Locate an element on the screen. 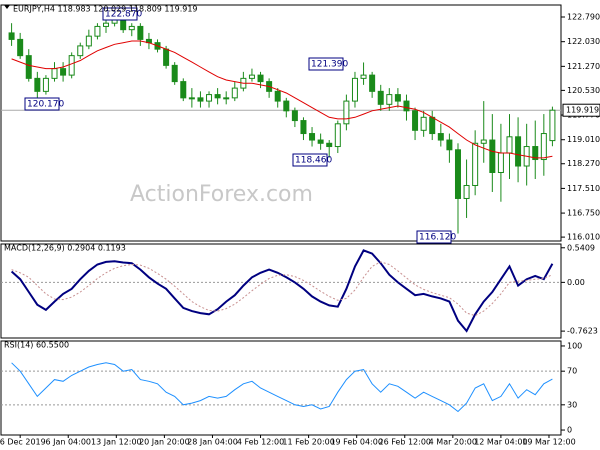 Image resolution: width=600 pixels, height=450 pixels. annotation: 121.390 is located at coordinates (329, 65).